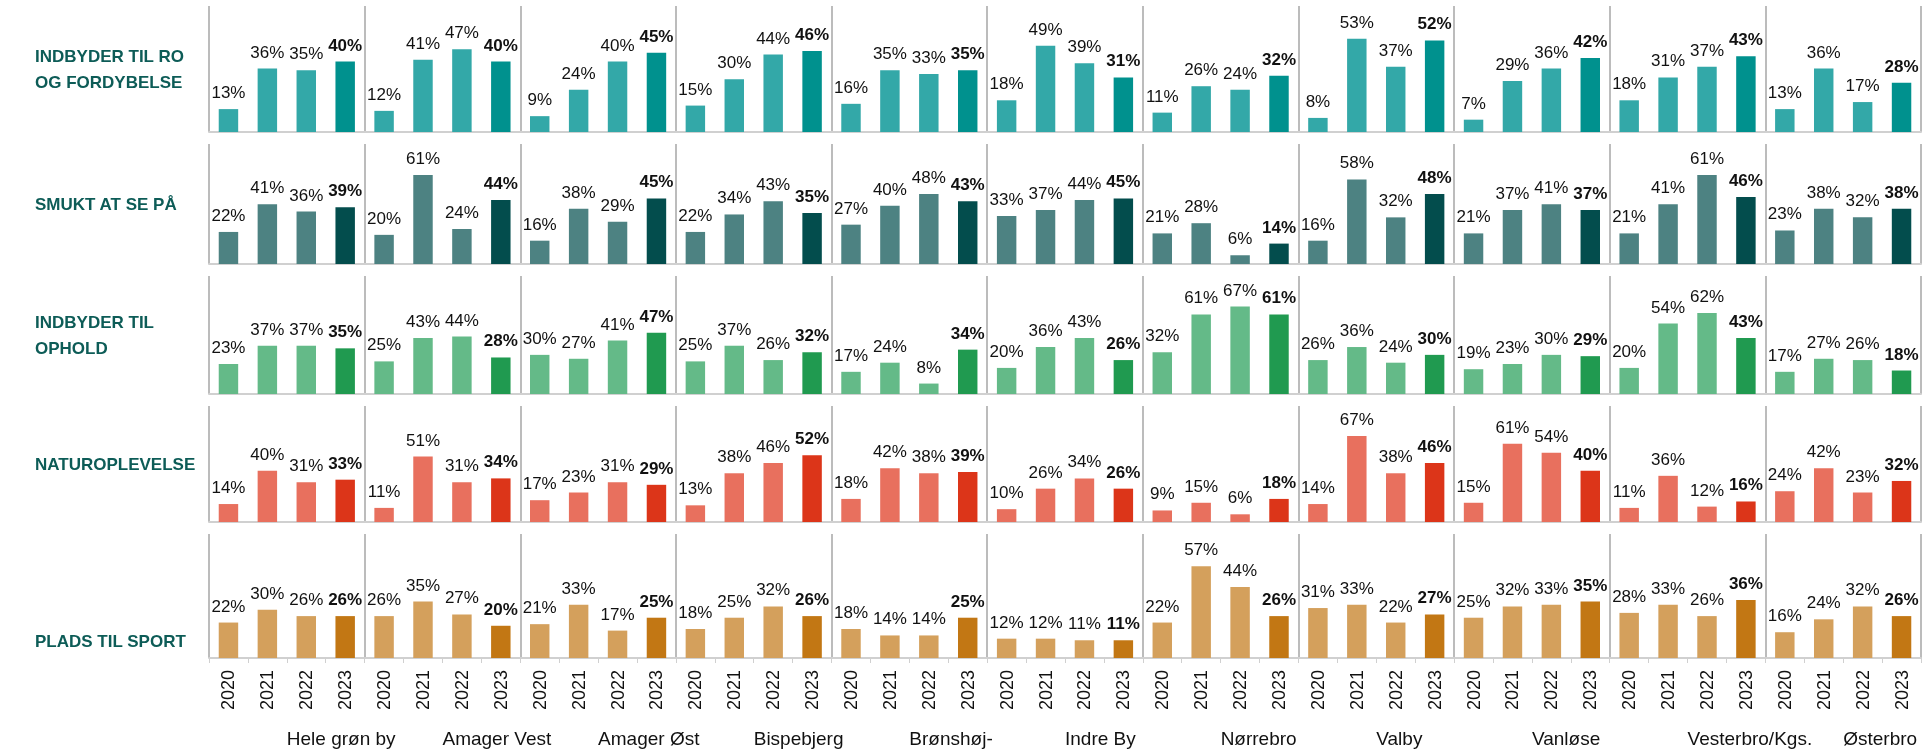  What do you see at coordinates (1434, 24) in the screenshot?
I see `data-label: 52%` at bounding box center [1434, 24].